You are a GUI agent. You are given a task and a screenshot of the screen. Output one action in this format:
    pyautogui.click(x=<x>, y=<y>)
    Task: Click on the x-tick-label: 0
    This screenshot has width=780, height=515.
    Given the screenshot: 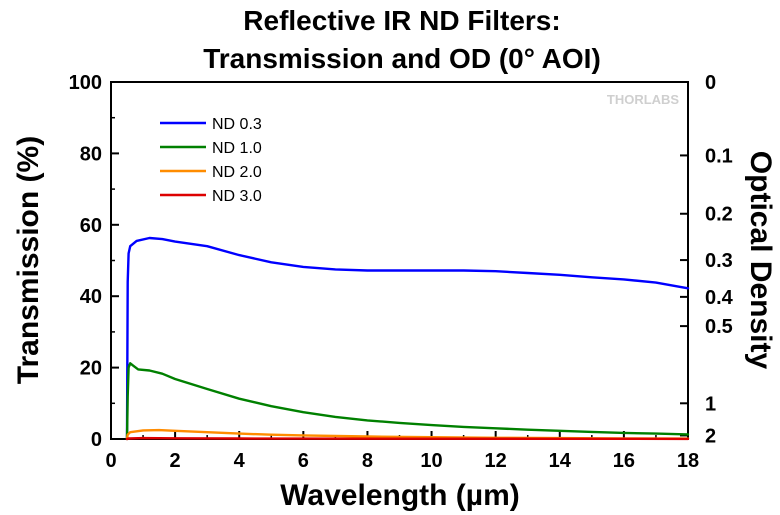 What is the action you would take?
    pyautogui.click(x=110, y=461)
    